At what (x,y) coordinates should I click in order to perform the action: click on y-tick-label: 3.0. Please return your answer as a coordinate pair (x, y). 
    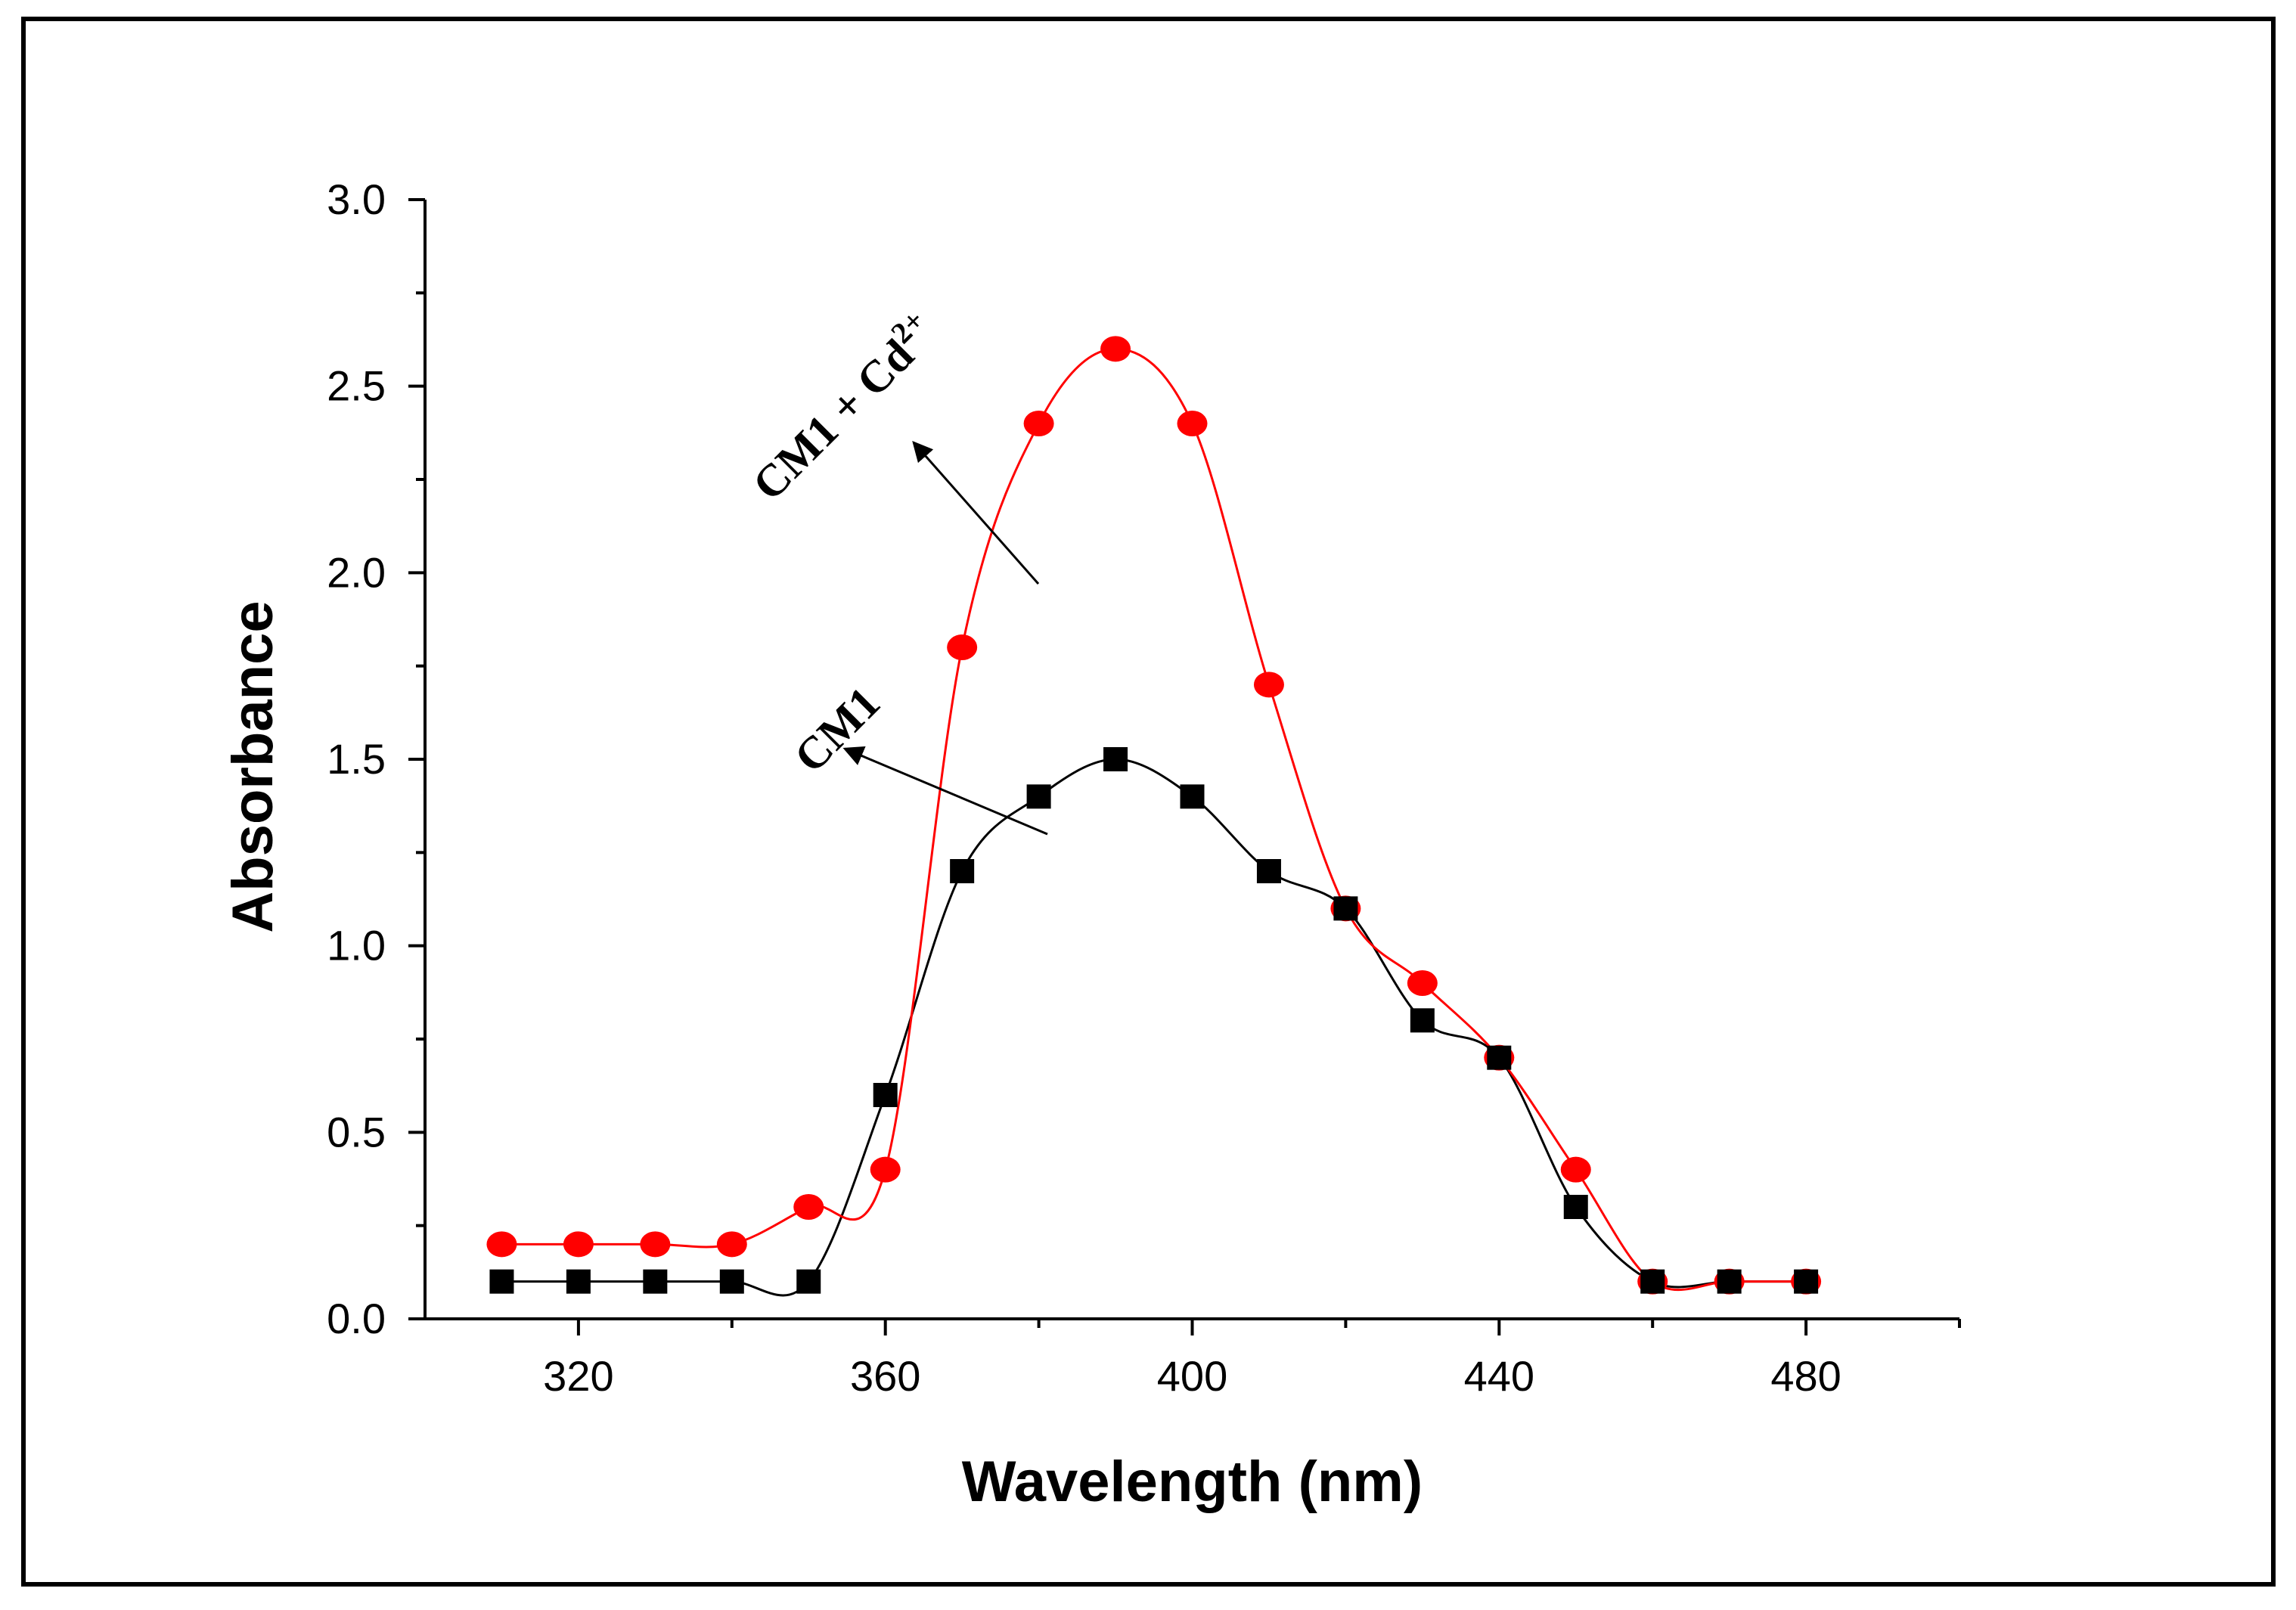
    Looking at the image, I should click on (356, 199).